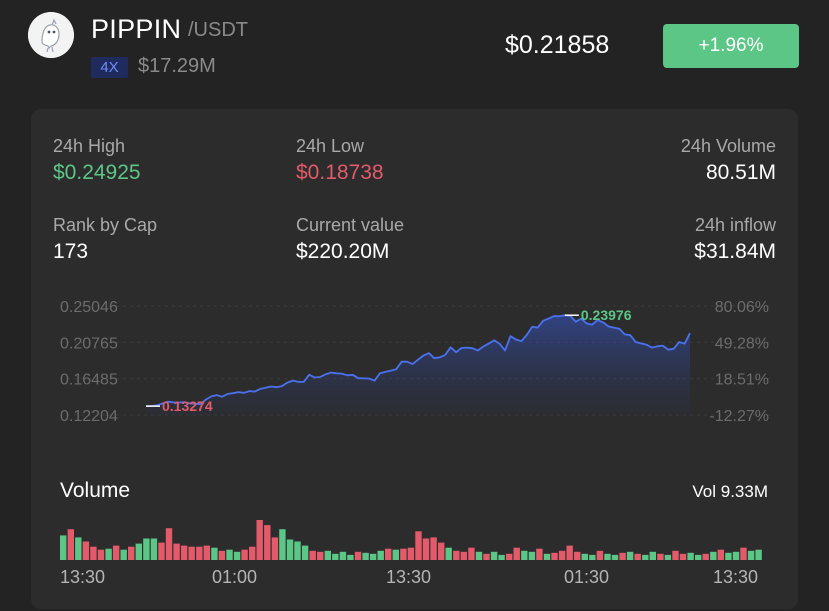  Describe the element at coordinates (330, 146) in the screenshot. I see `stat-label: 24h Low` at that location.